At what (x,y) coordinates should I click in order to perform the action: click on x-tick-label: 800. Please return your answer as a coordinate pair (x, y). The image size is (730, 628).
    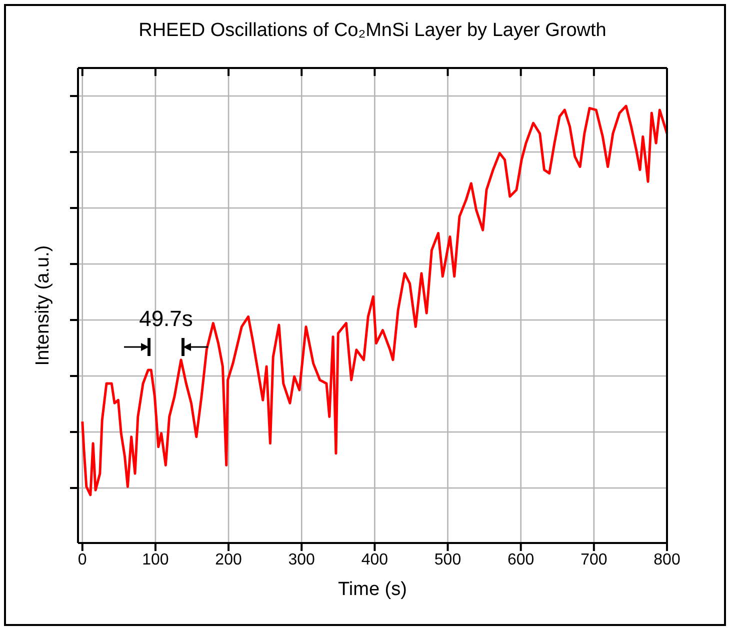
    Looking at the image, I should click on (667, 559).